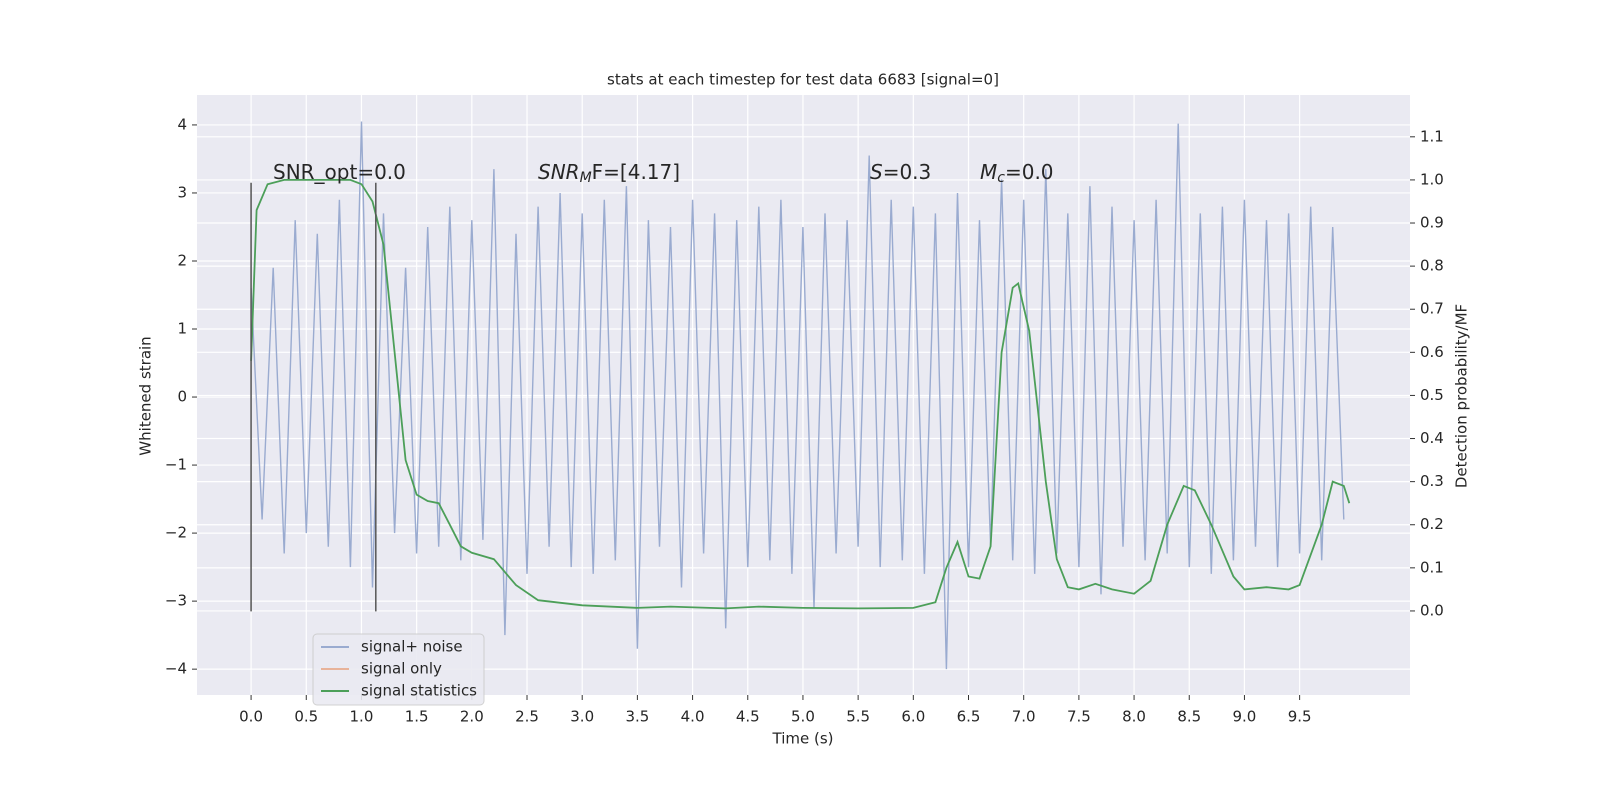 This screenshot has width=1600, height=804. What do you see at coordinates (969, 717) in the screenshot?
I see `x-tick-label: 6.5` at bounding box center [969, 717].